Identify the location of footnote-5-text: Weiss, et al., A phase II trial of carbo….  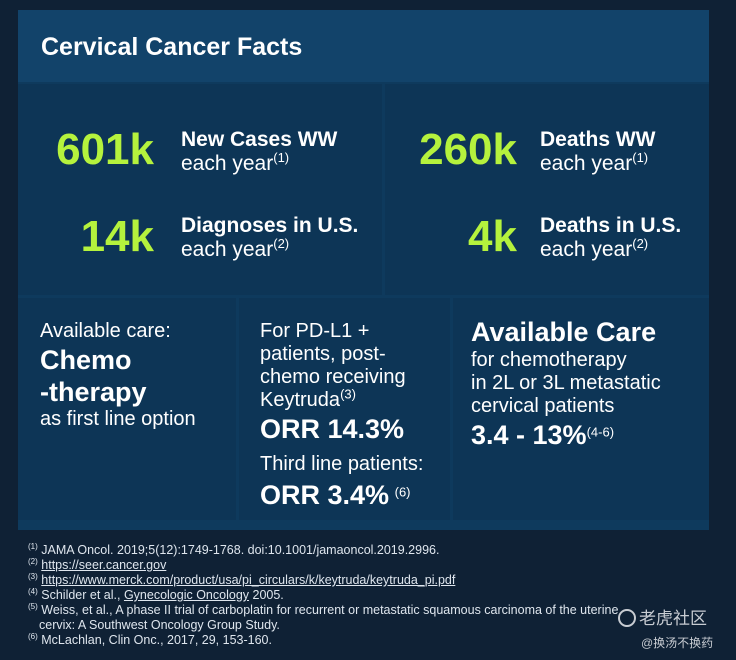
(330, 610).